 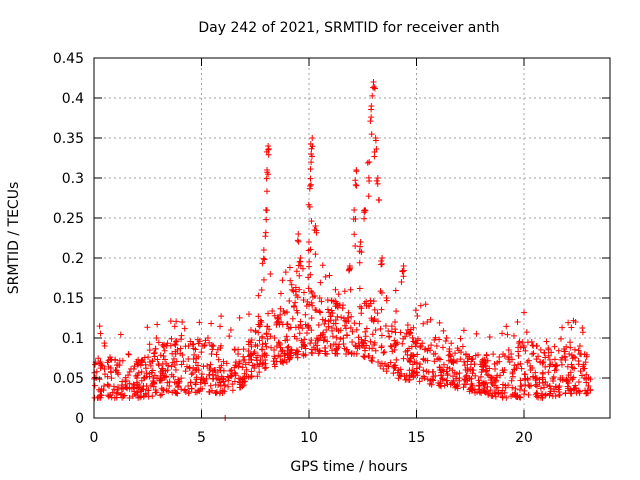 I want to click on y-tick-label: 0.3, so click(x=73, y=179).